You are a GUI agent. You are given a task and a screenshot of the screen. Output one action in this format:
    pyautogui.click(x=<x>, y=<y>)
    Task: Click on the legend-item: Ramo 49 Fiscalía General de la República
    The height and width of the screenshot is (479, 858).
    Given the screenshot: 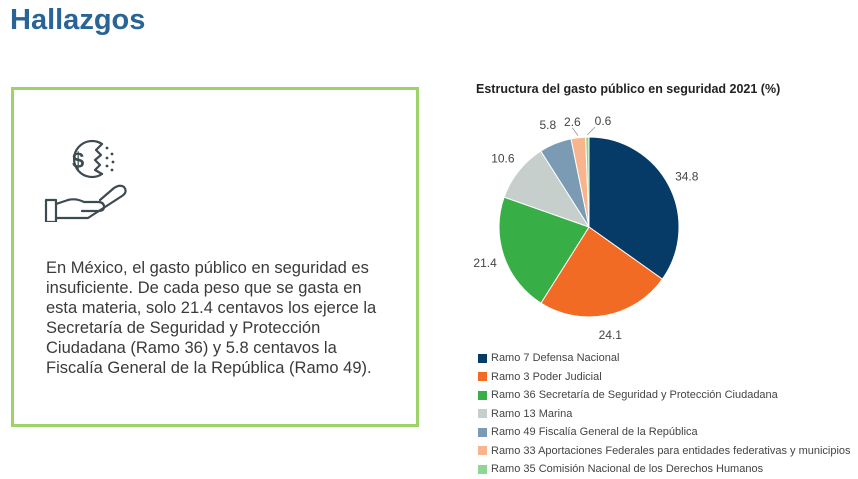 What is the action you would take?
    pyautogui.click(x=664, y=432)
    